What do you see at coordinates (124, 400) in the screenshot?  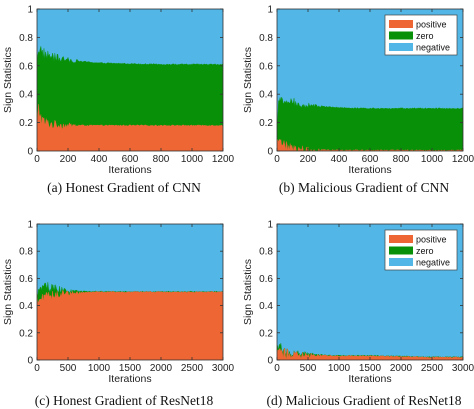 I see `panel-caption: (c) Honest Gradient of ResNet18` at bounding box center [124, 400].